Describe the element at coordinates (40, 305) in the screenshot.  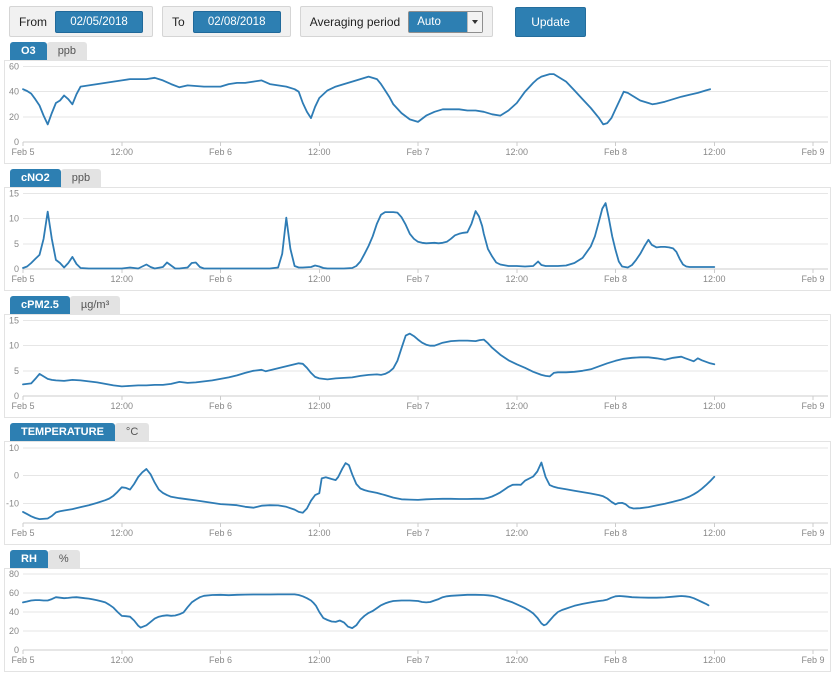
I see `tab-cpm25: cPM2.5` at that location.